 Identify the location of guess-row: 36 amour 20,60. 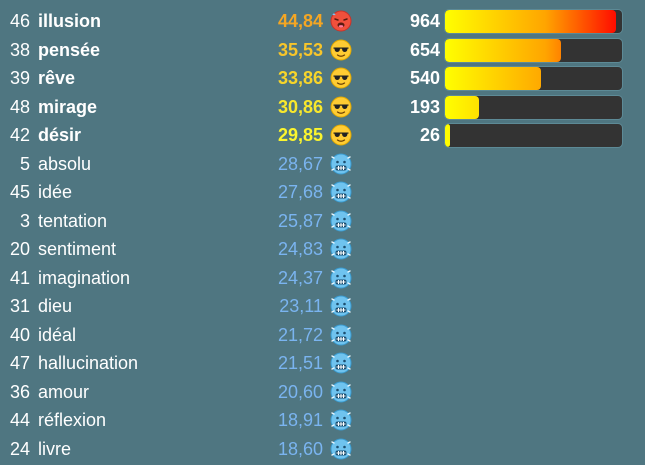
(322, 392).